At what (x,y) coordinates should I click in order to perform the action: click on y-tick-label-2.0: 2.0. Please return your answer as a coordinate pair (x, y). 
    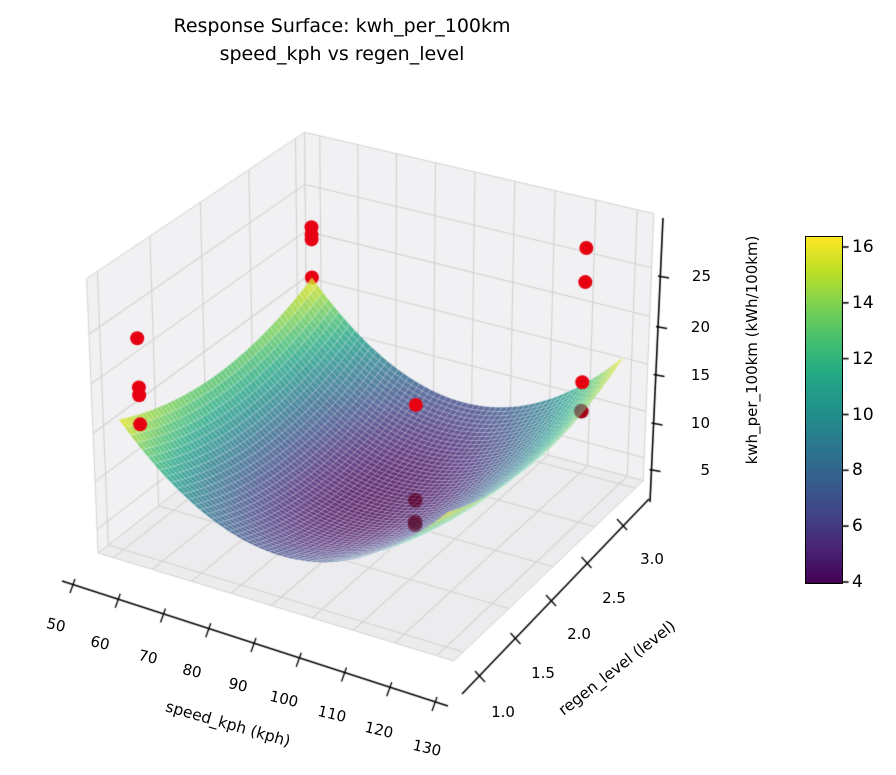
    Looking at the image, I should click on (579, 634).